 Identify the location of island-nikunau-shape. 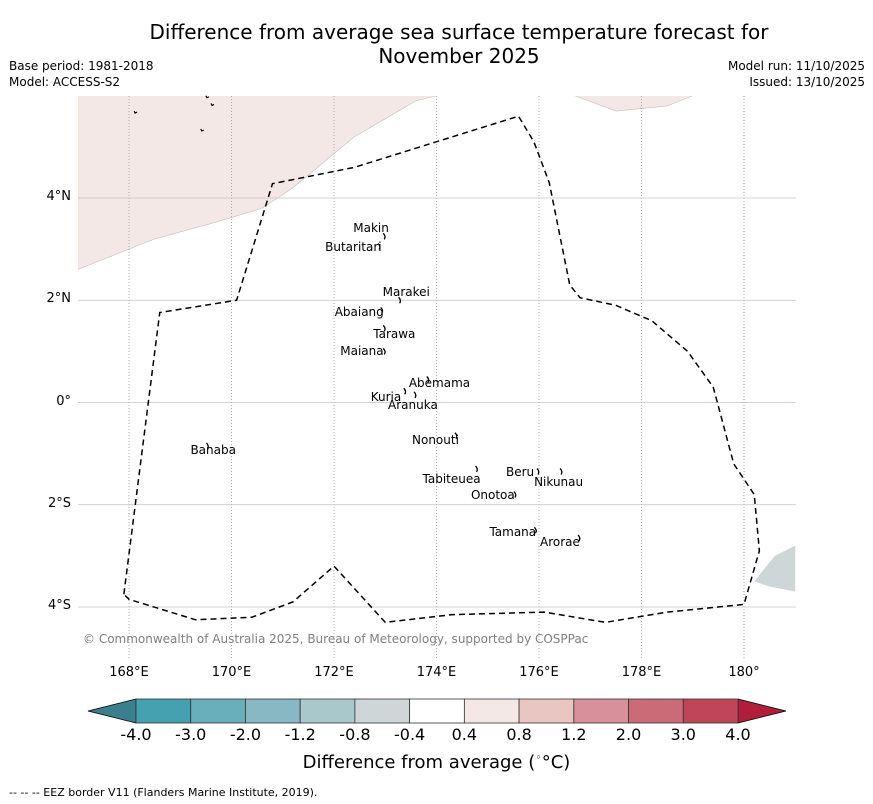
(561, 471).